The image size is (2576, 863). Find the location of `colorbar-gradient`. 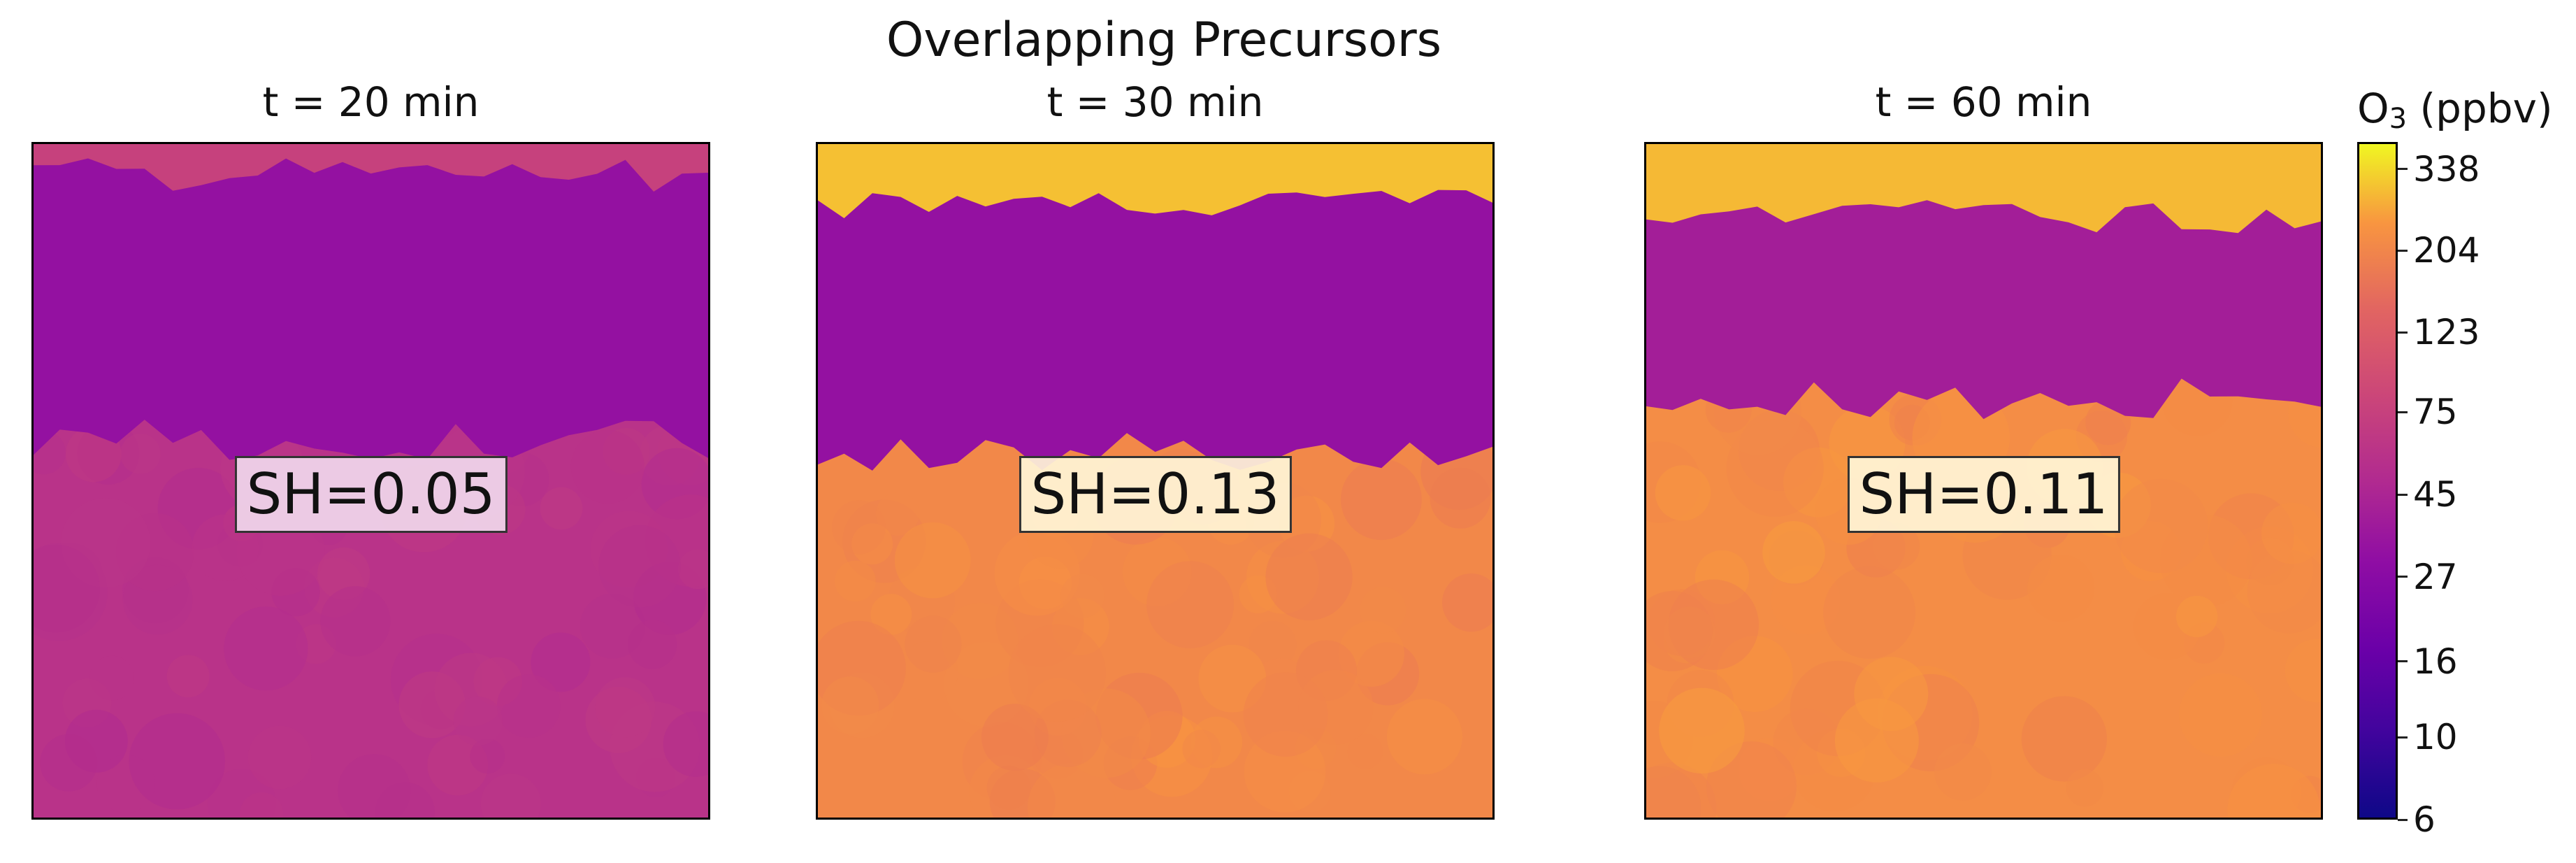

colorbar-gradient is located at coordinates (2377, 481).